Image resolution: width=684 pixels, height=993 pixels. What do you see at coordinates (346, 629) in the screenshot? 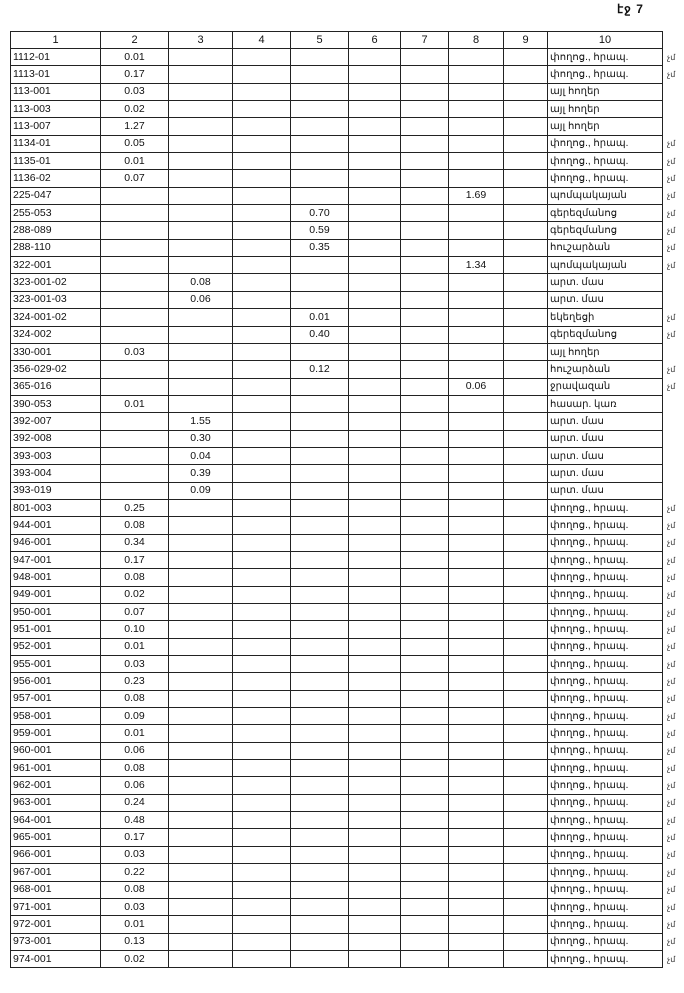
I see `table-row: 951-001 0.10 փողոց., հրապ. չմ` at bounding box center [346, 629].